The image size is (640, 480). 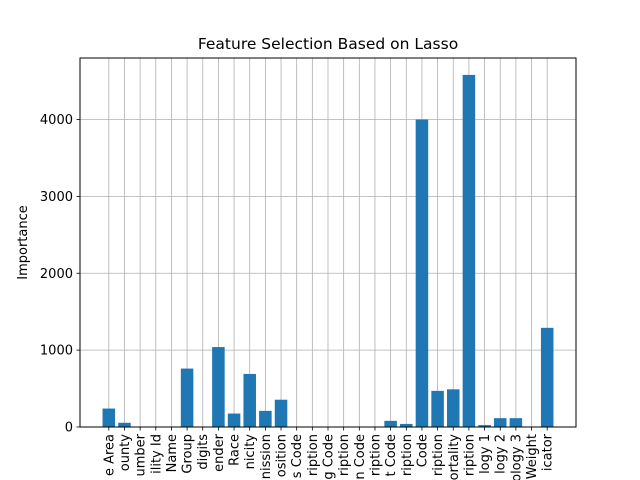 I want to click on x-tick-label: Weight, so click(x=532, y=456).